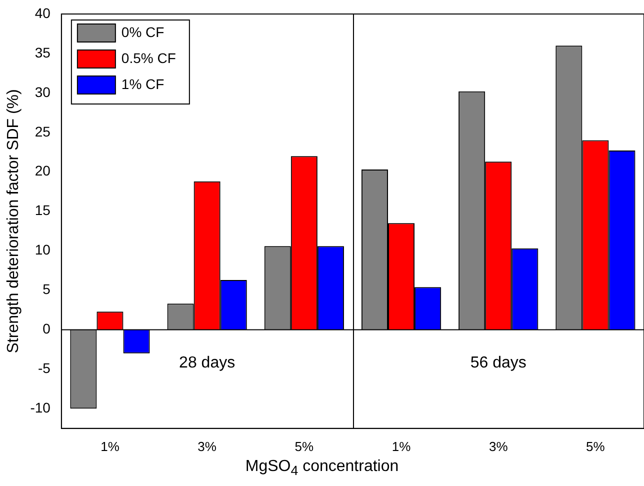 The height and width of the screenshot is (486, 644). What do you see at coordinates (42, 52) in the screenshot?
I see `y-tick-label: 35` at bounding box center [42, 52].